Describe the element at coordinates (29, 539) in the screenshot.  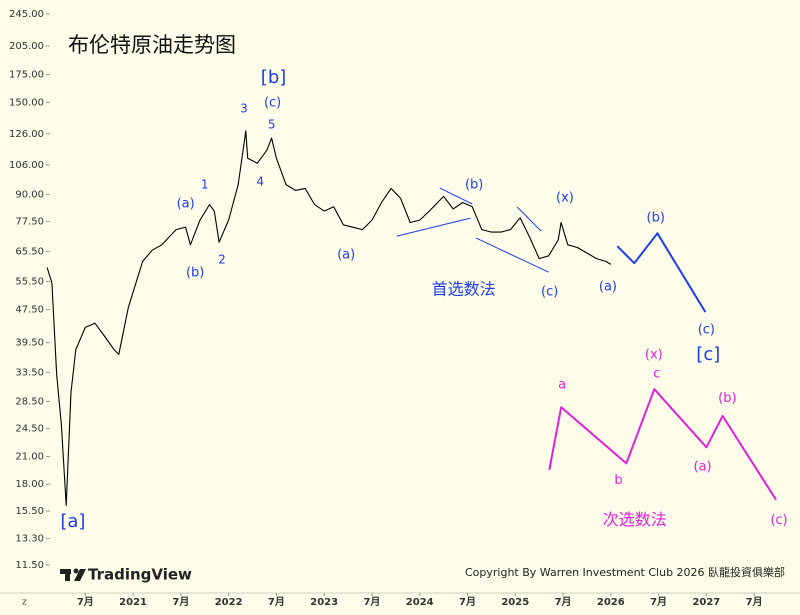
I see `y-tick-label: 13.30` at that location.